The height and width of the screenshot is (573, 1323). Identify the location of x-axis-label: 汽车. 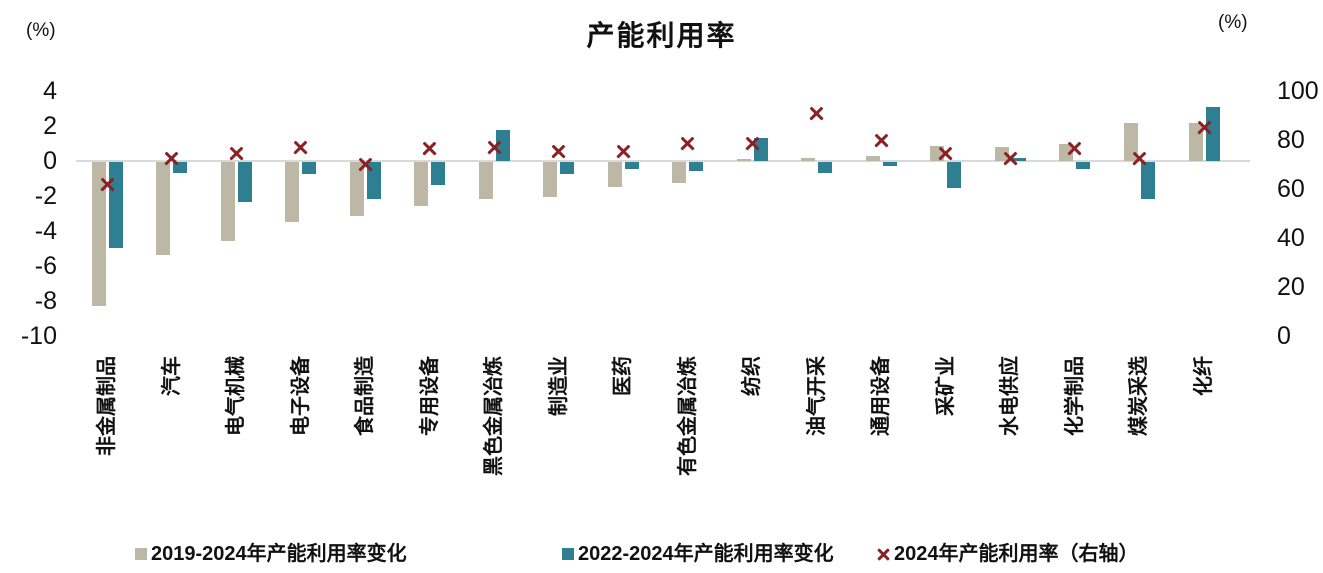
(171, 376).